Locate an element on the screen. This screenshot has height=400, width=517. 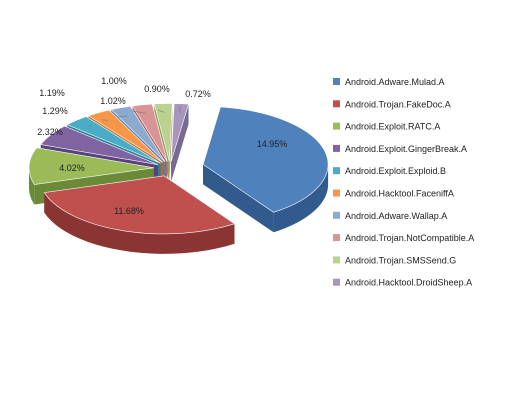
data-label: 4.02% is located at coordinates (72, 168).